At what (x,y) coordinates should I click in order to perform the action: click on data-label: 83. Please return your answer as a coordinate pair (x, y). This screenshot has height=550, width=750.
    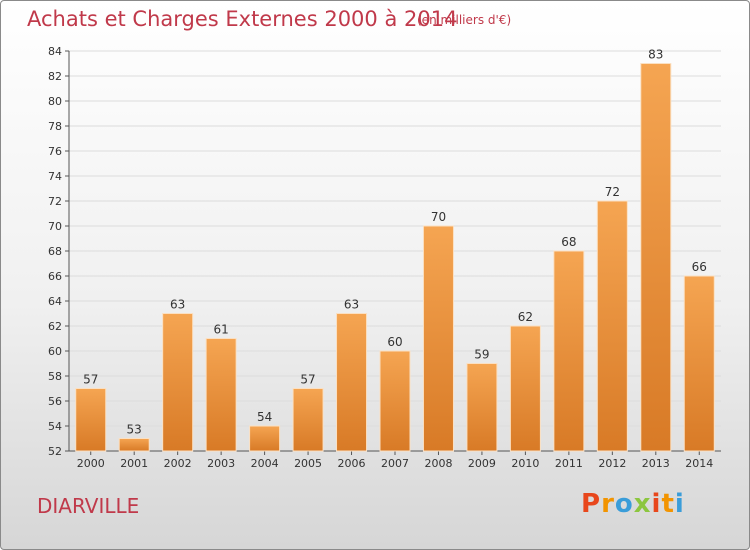
    Looking at the image, I should click on (655, 55).